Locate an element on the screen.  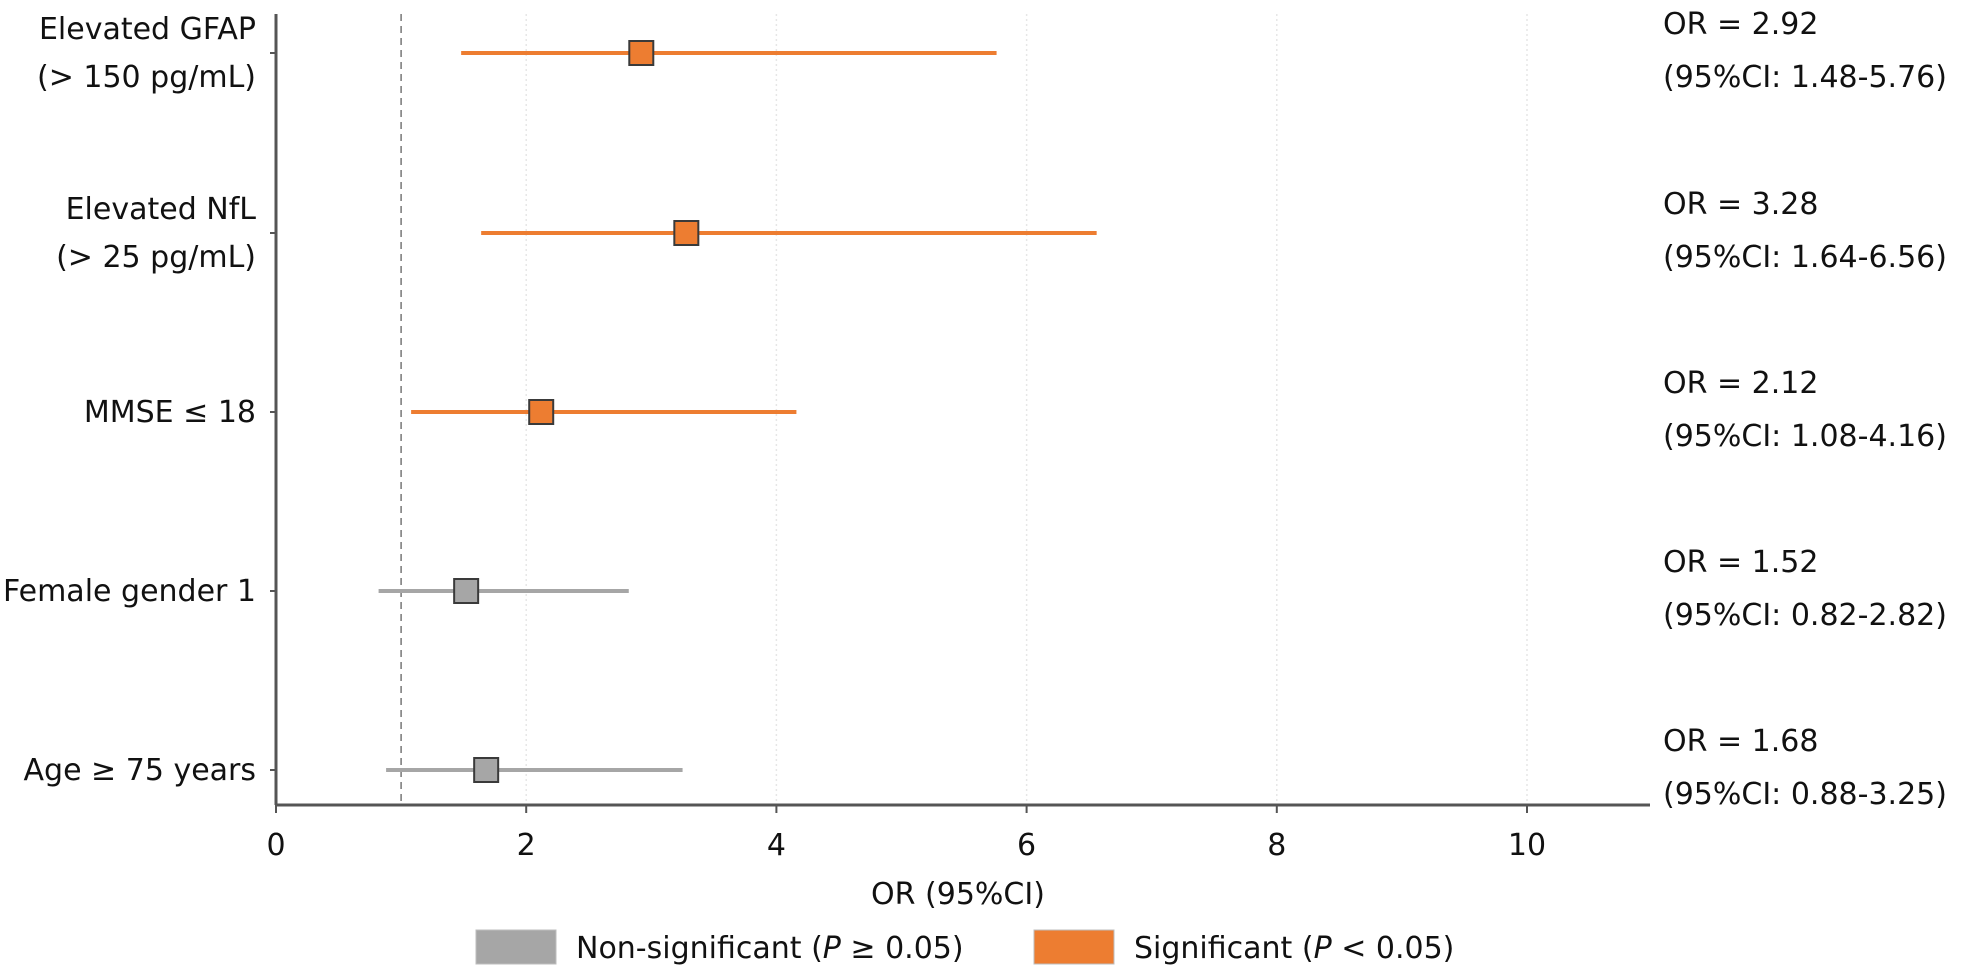
row-label: (> 150 pg/mL) is located at coordinates (146, 77).